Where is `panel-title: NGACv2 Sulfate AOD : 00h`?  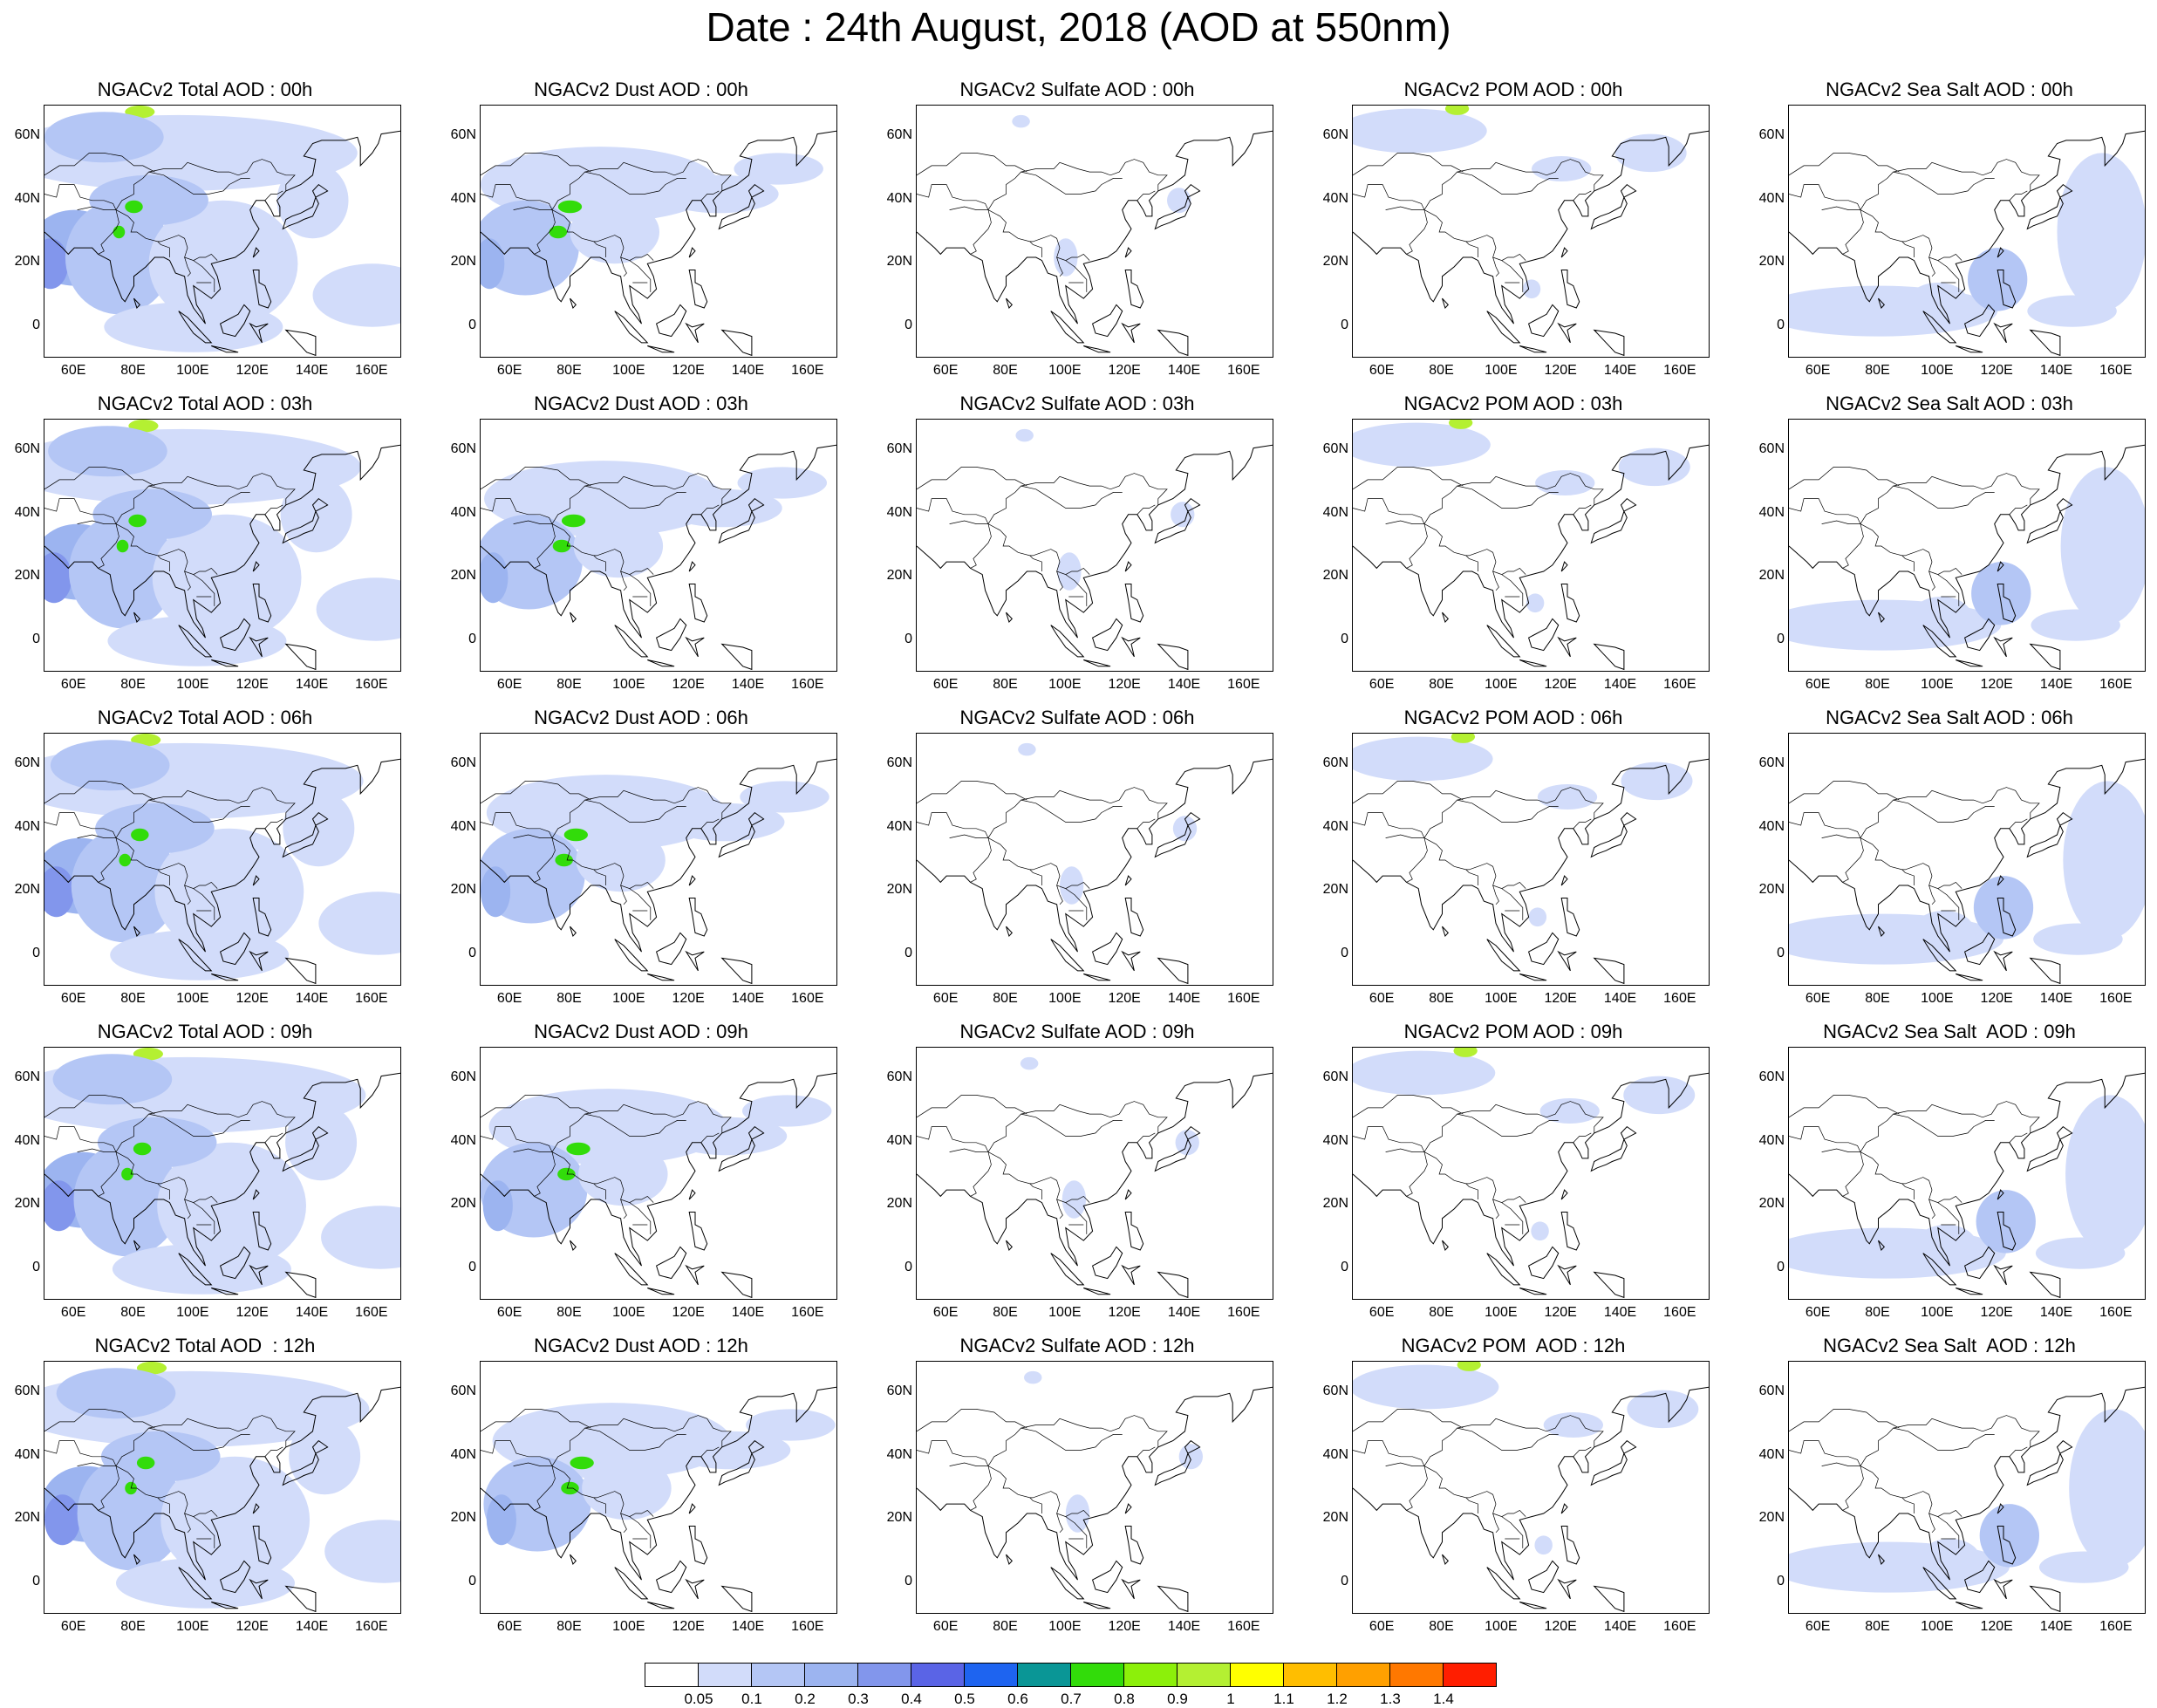 panel-title: NGACv2 Sulfate AOD : 00h is located at coordinates (1077, 89).